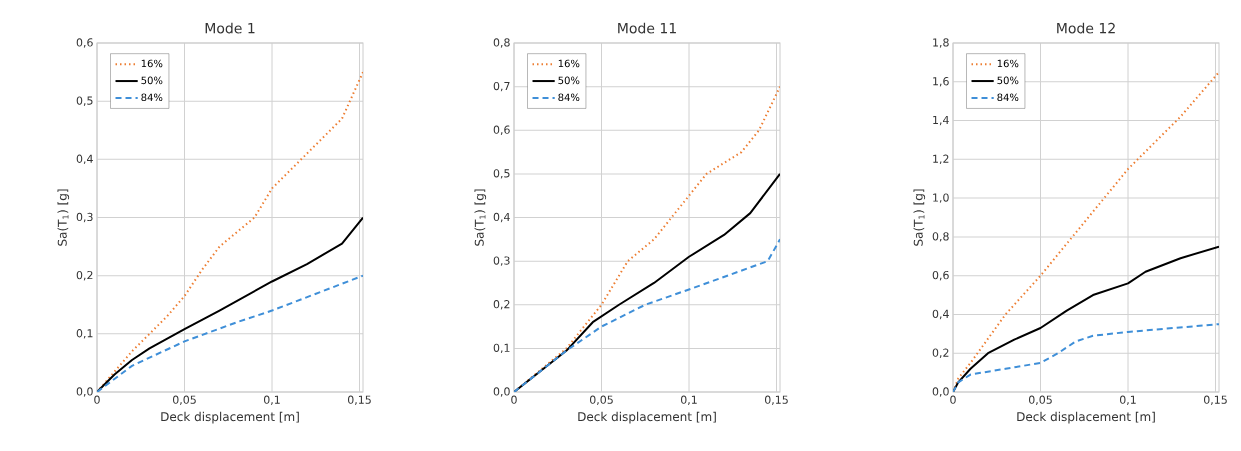 This screenshot has width=1241, height=451. Describe the element at coordinates (941, 159) in the screenshot. I see `y-tick-label: 1,2` at that location.